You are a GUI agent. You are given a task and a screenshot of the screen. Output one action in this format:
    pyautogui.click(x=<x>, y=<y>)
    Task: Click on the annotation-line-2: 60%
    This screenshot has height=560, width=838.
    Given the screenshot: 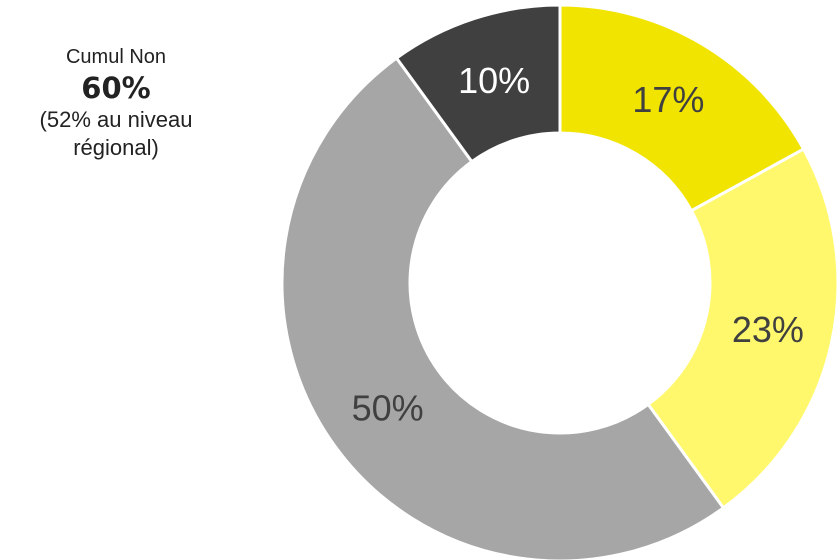 What is the action you would take?
    pyautogui.click(x=116, y=88)
    